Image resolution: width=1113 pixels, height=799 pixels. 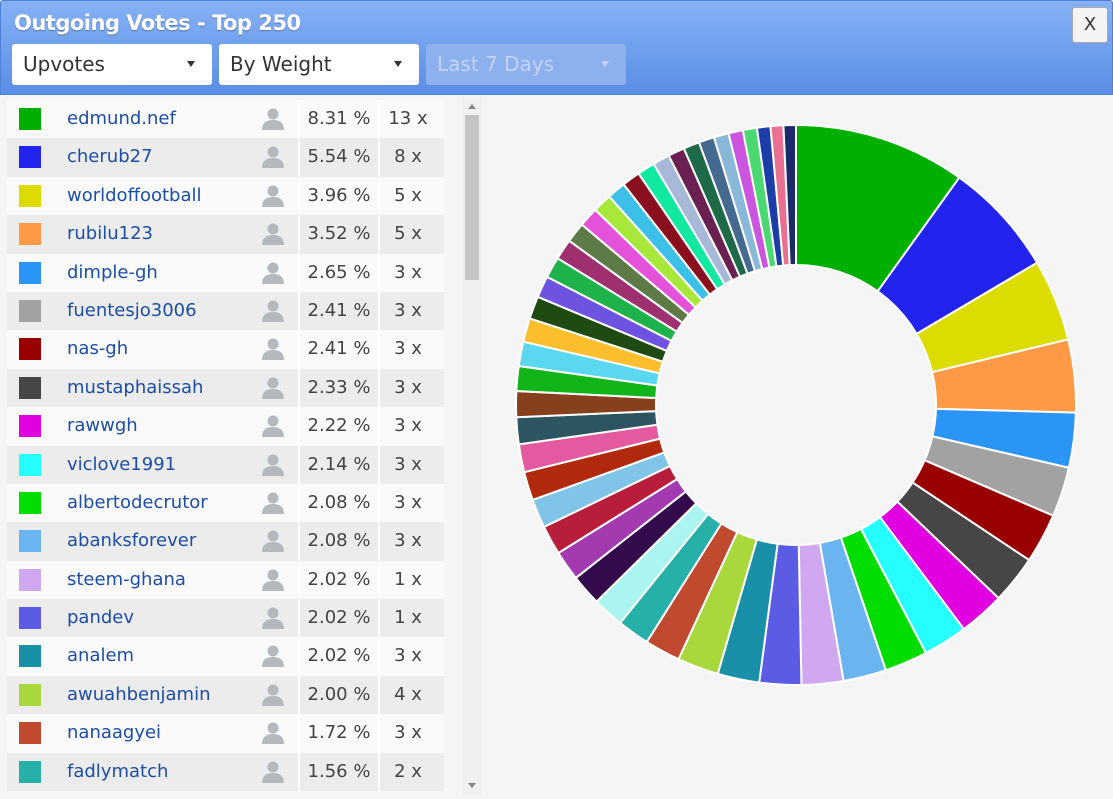 What do you see at coordinates (225, 503) in the screenshot?
I see `table-row: albertodecrutor 2.08 % 3 x` at bounding box center [225, 503].